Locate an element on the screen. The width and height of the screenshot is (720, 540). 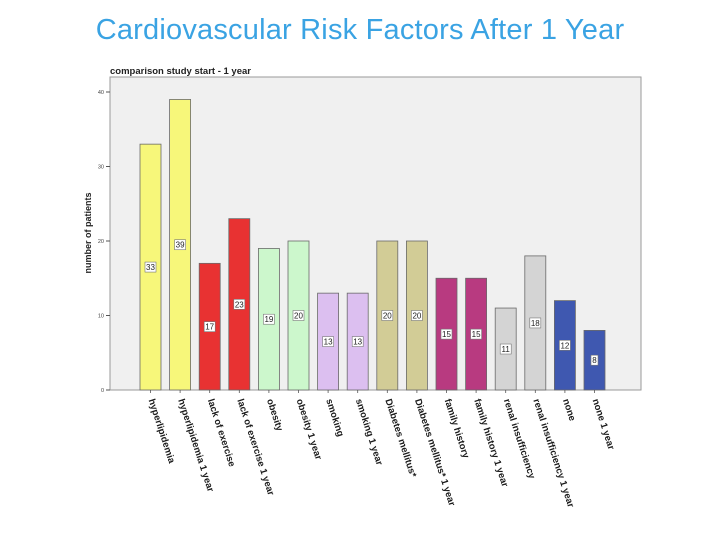
y-tick-label: 30 is located at coordinates (101, 168).